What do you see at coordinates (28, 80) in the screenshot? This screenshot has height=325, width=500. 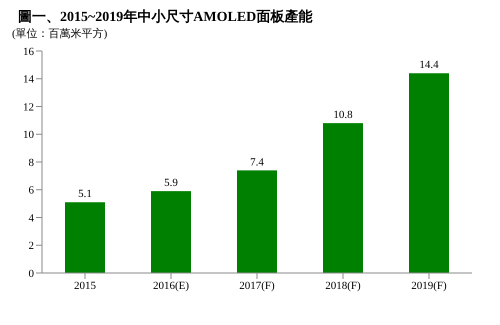 I see `y-tick-label: 14` at bounding box center [28, 80].